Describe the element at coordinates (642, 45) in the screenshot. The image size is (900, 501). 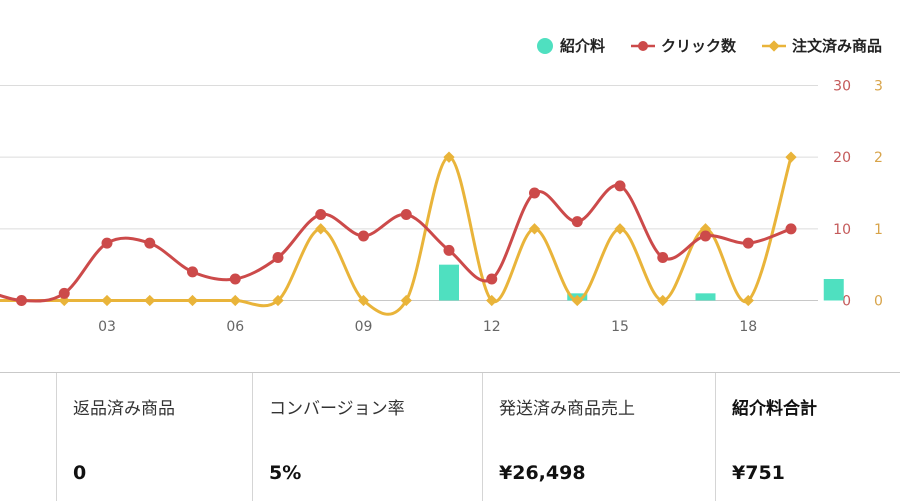
I see `legend-swatch-clicks-icon` at that location.